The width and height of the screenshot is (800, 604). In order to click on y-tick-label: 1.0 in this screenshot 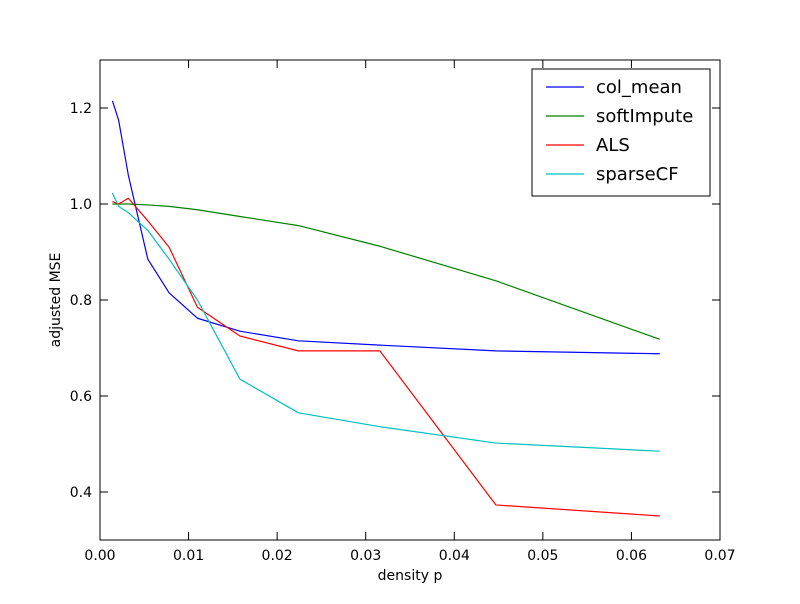, I will do `click(81, 205)`.